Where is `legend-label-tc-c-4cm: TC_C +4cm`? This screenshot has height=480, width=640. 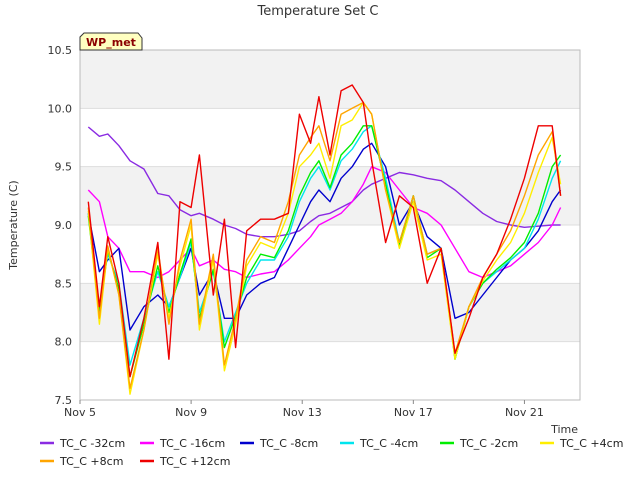
legend-label-tc-c-4cm: TC_C +4cm is located at coordinates (591, 443).